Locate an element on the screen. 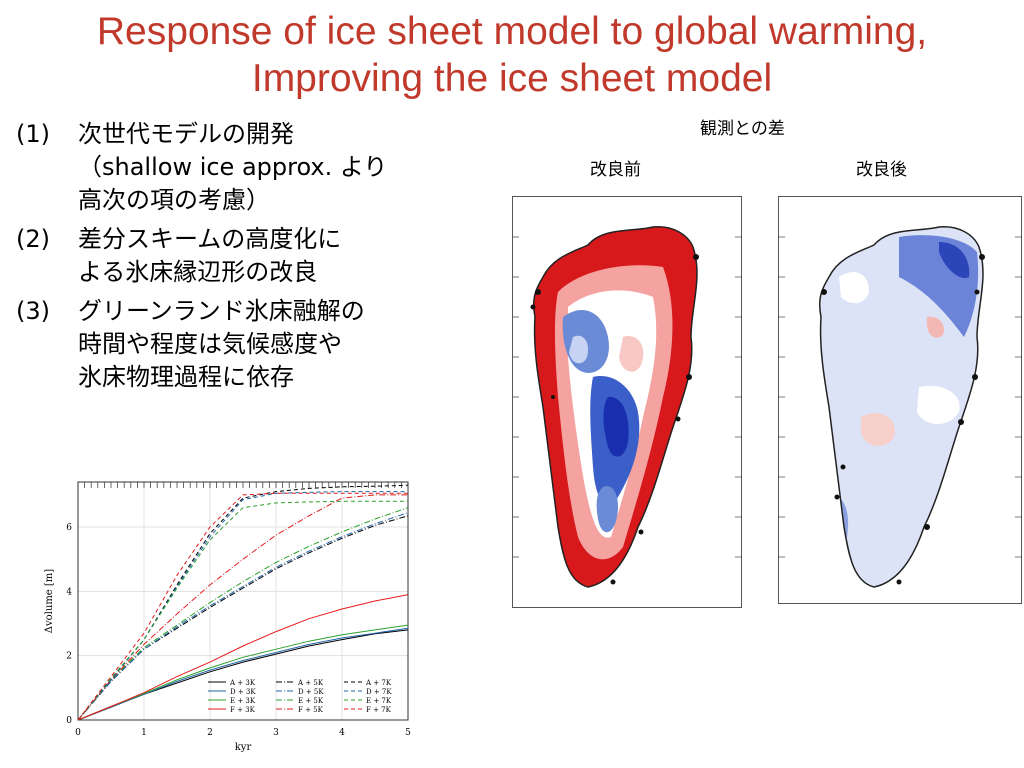 Image resolution: width=1024 pixels, height=768 pixels. bullet-number: (3) is located at coordinates (33, 311).